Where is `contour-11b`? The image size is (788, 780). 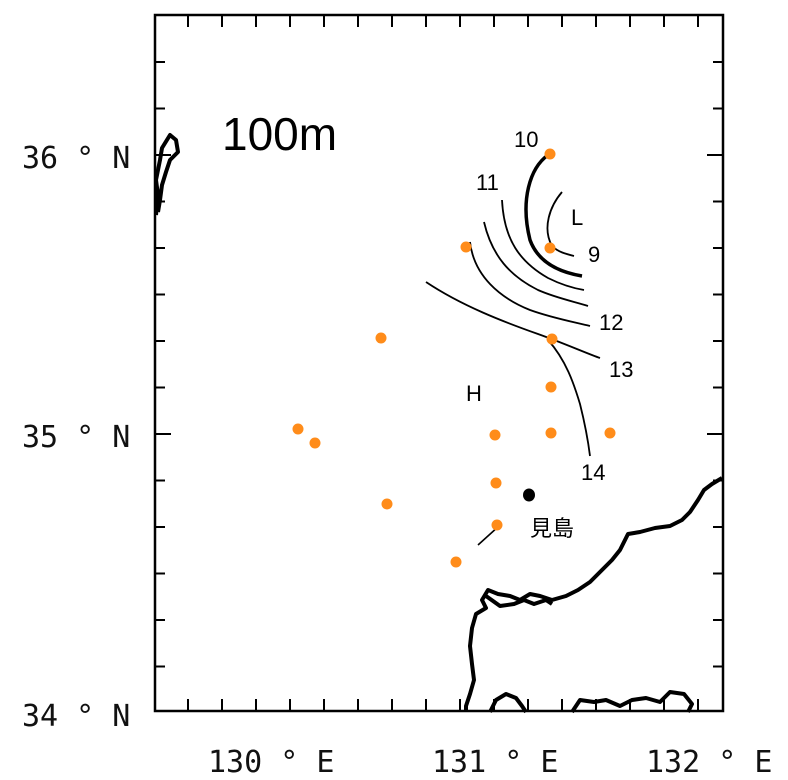 contour-11b is located at coordinates (536, 264).